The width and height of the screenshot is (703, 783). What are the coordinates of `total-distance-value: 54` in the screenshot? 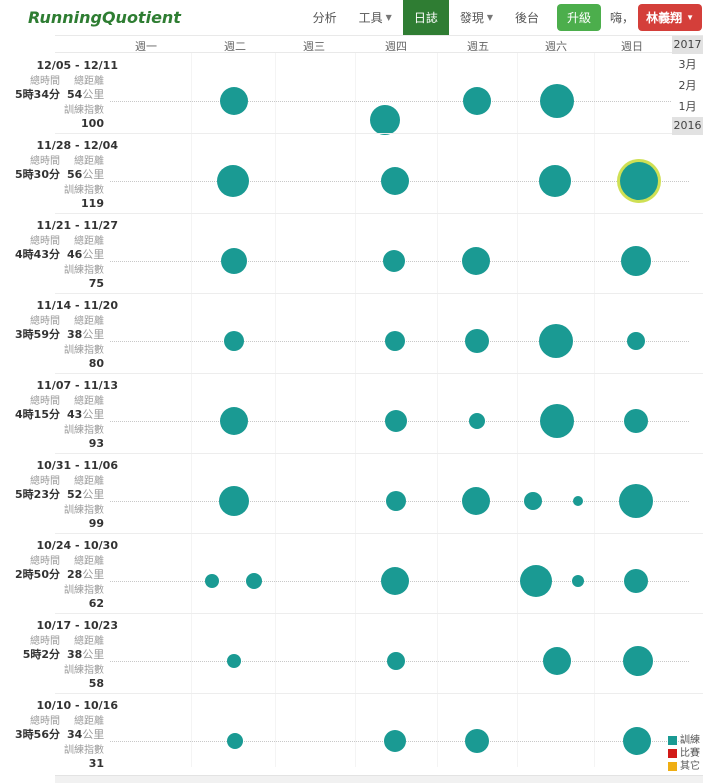 It's located at (75, 94).